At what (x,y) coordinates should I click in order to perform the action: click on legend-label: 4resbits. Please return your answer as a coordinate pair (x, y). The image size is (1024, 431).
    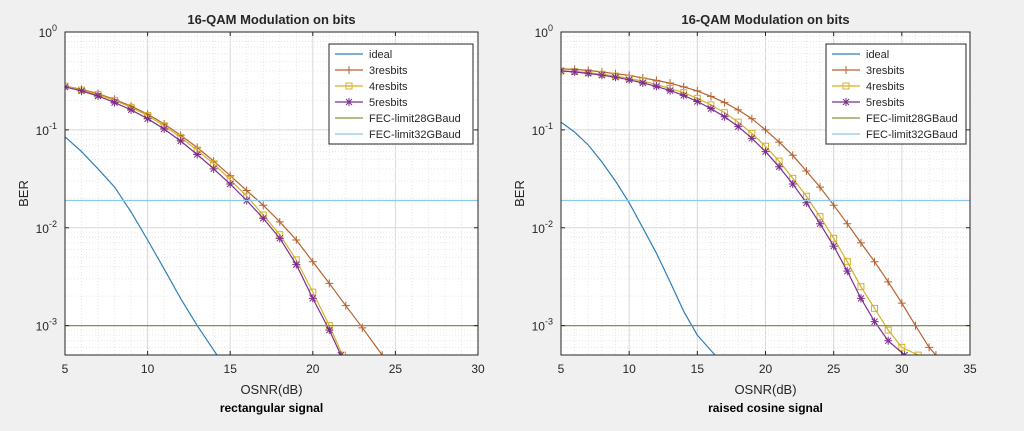
    Looking at the image, I should click on (885, 87).